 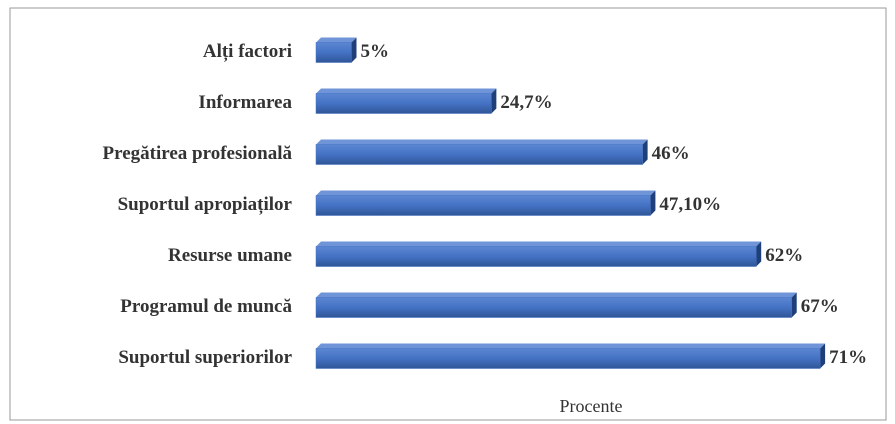 What do you see at coordinates (526, 102) in the screenshot?
I see `value-label: 24,7%` at bounding box center [526, 102].